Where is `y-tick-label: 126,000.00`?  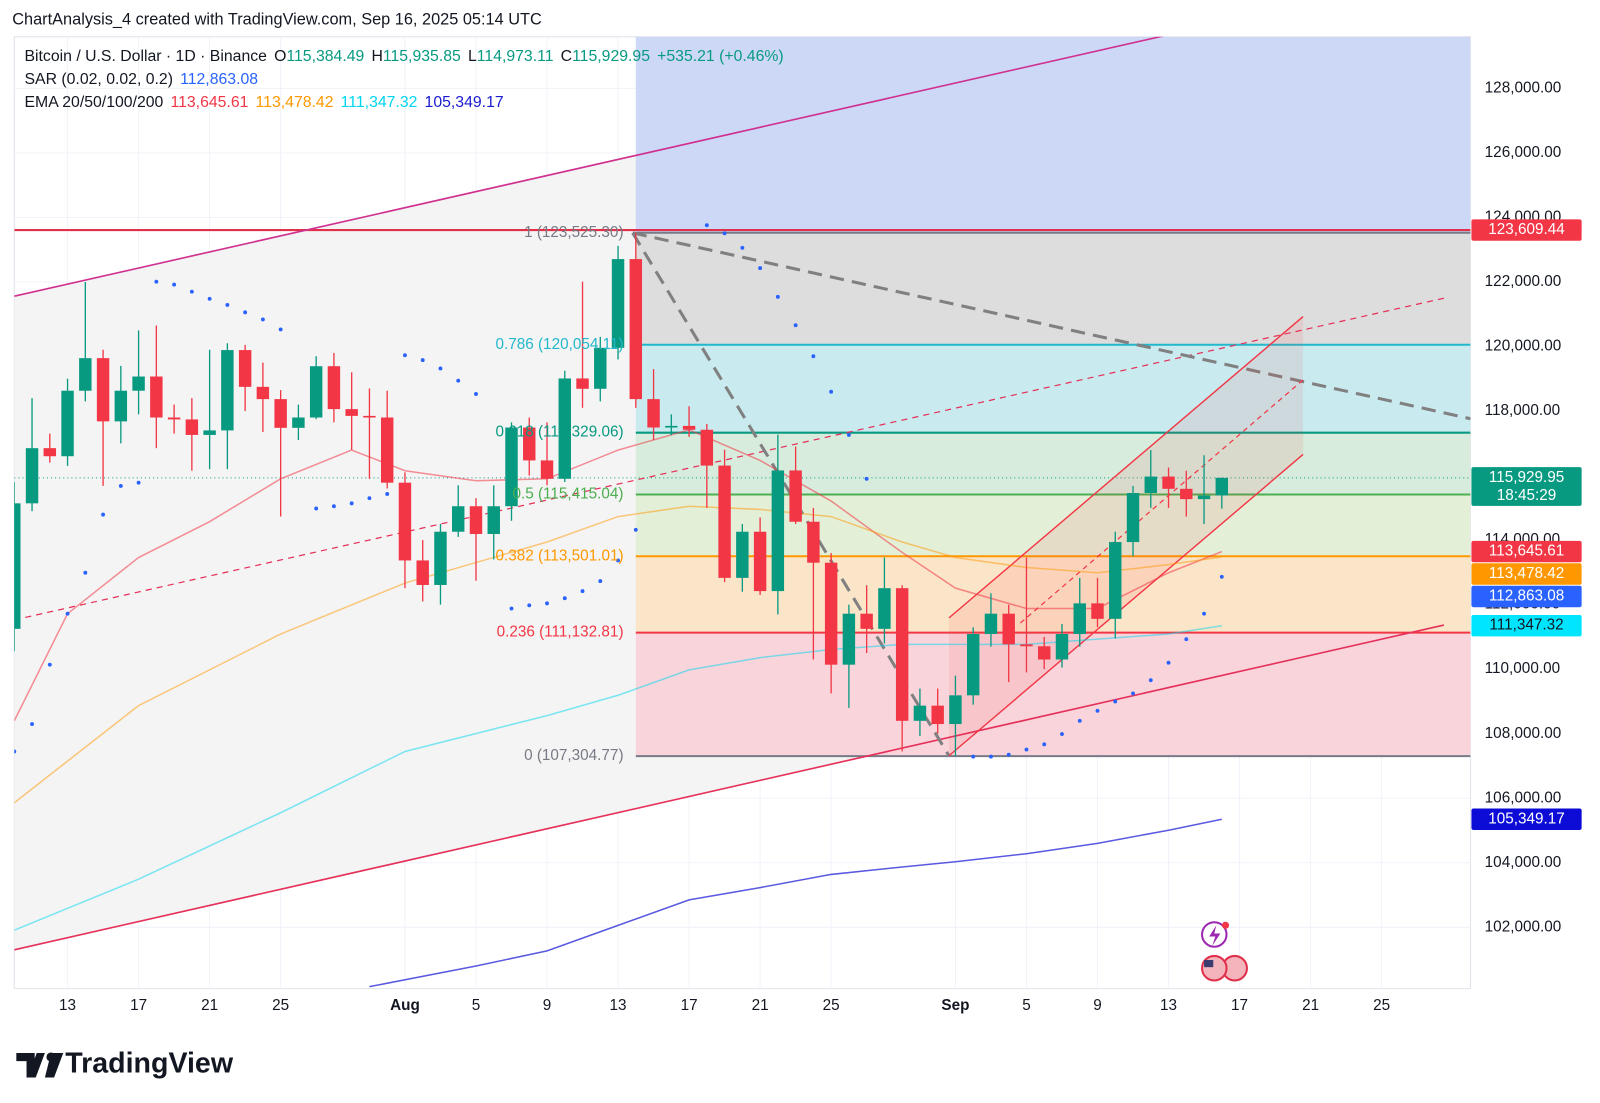
y-tick-label: 126,000.00 is located at coordinates (1523, 152).